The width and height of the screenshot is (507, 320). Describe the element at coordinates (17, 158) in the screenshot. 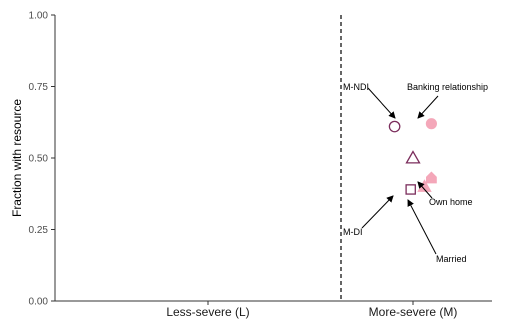

I see `y-axis-label: Fraction with resource` at that location.